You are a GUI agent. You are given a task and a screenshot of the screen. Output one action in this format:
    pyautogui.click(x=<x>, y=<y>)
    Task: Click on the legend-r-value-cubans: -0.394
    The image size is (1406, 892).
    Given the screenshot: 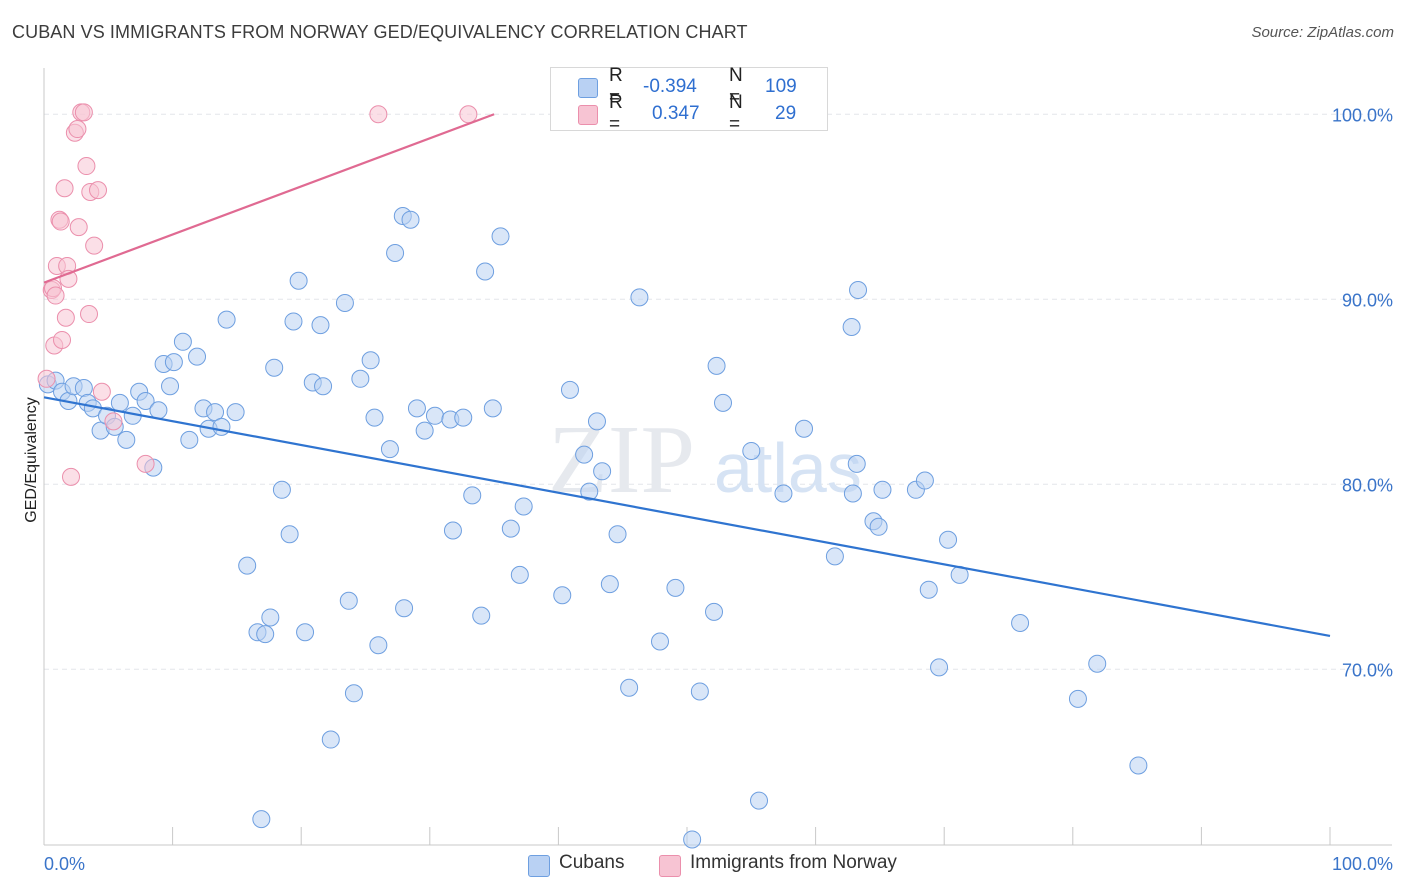 What is the action you would take?
    pyautogui.click(x=670, y=86)
    